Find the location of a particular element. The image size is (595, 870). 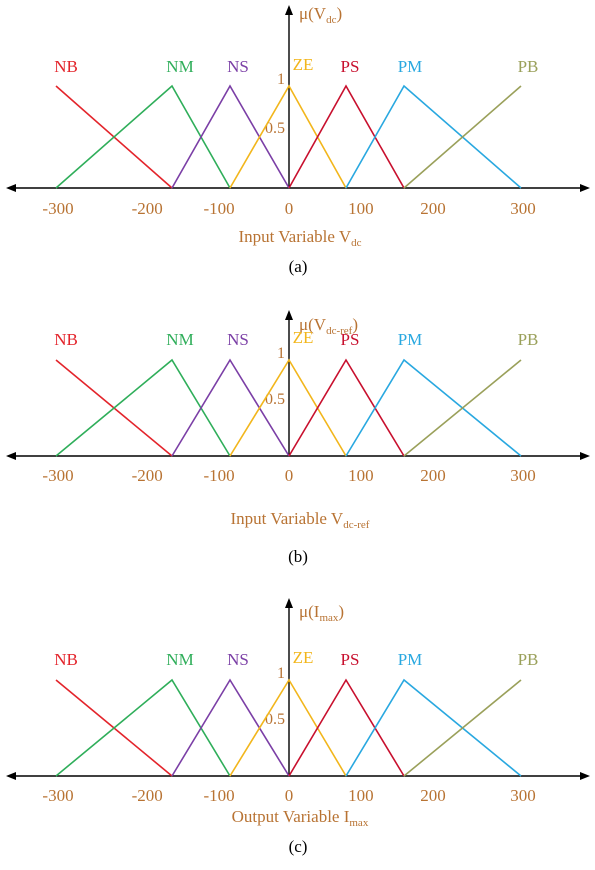

y-axis-label-main: μ(V is located at coordinates (313, 13).